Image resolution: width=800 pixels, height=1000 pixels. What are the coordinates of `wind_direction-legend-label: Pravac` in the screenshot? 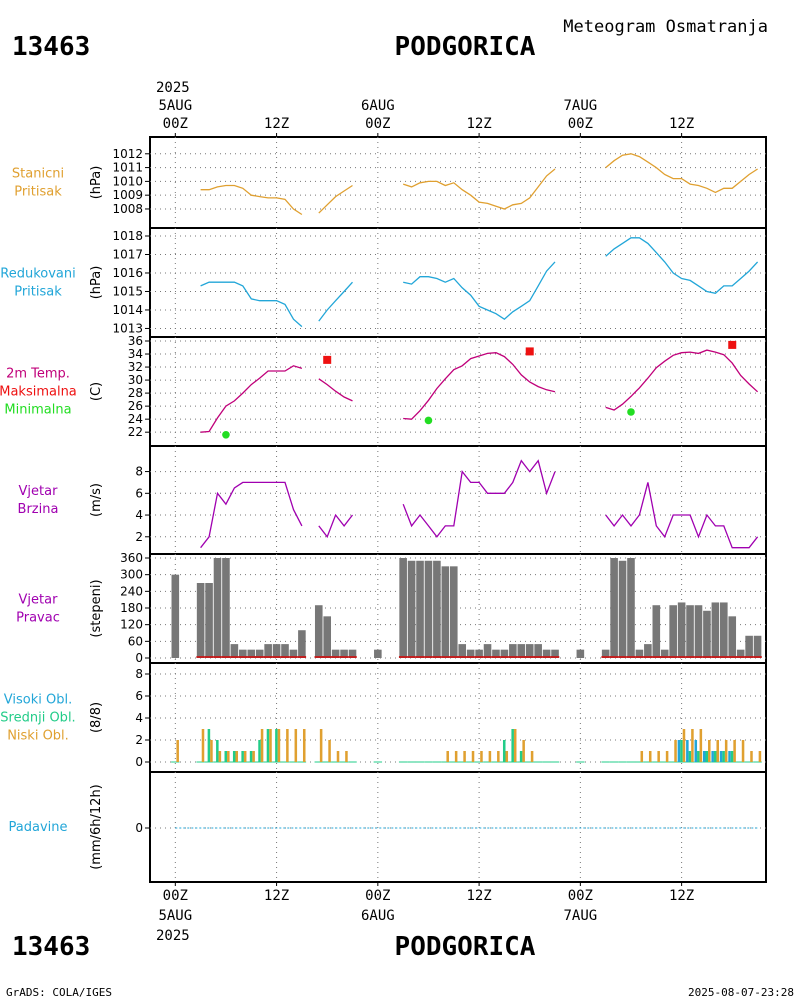 It's located at (38, 618).